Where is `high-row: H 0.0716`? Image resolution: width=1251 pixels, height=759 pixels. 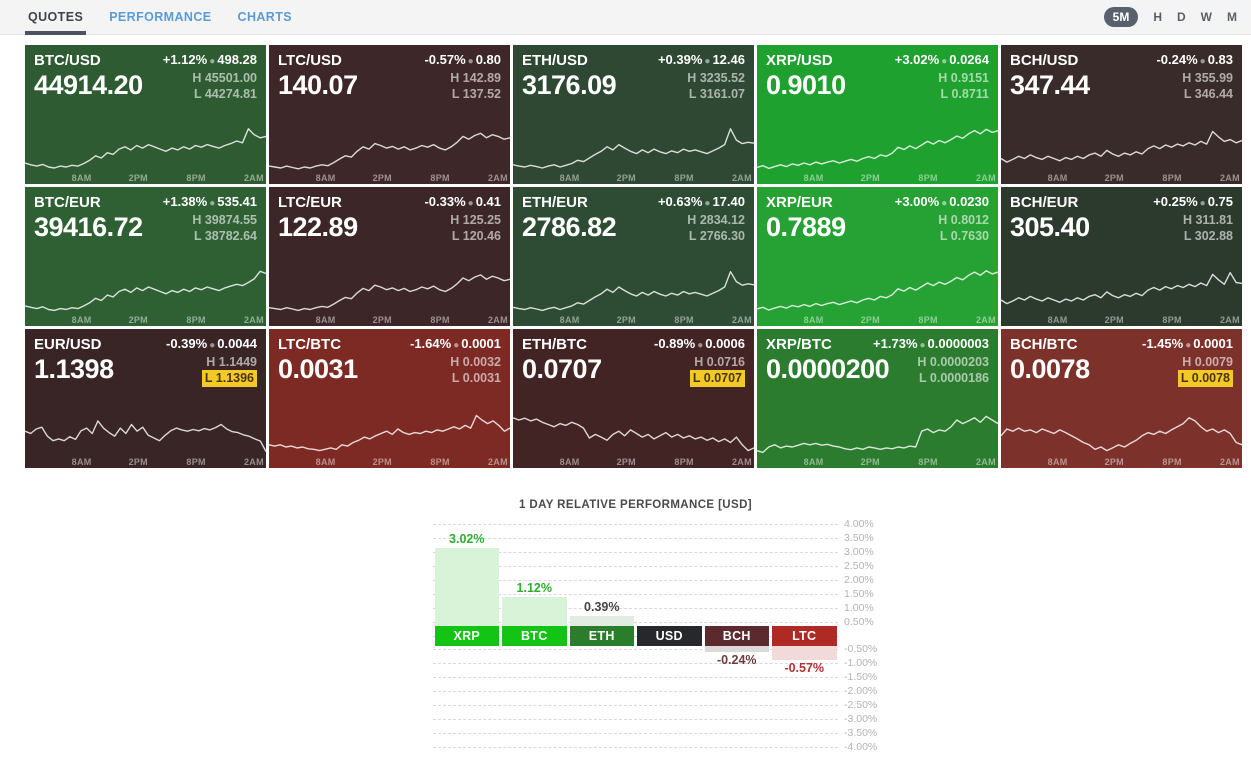 high-row: H 0.0716 is located at coordinates (719, 362).